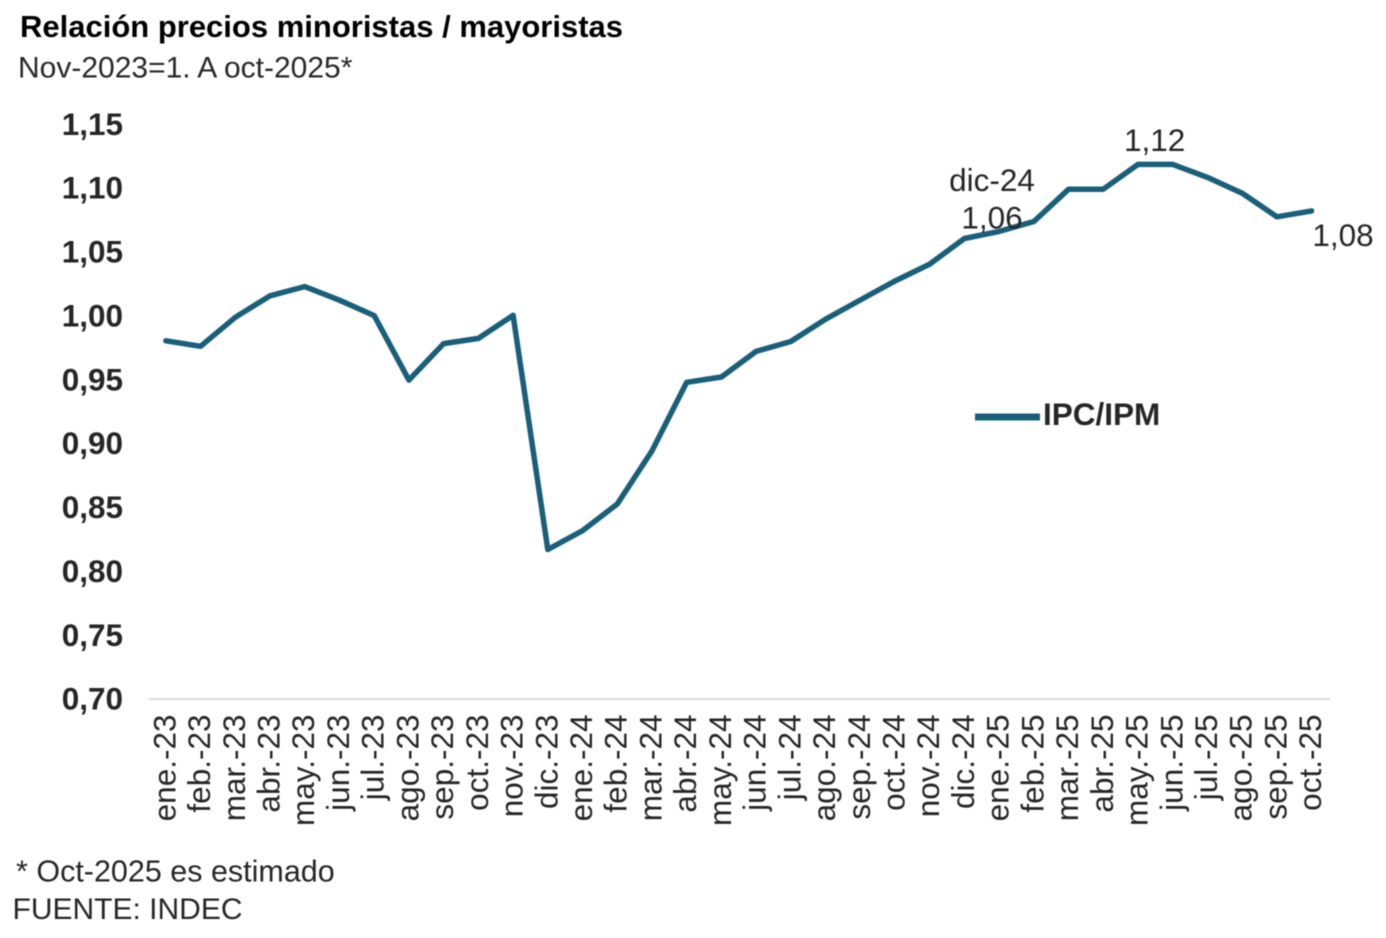 The height and width of the screenshot is (938, 1386). Describe the element at coordinates (92, 699) in the screenshot. I see `svg-text: 0,70` at that location.